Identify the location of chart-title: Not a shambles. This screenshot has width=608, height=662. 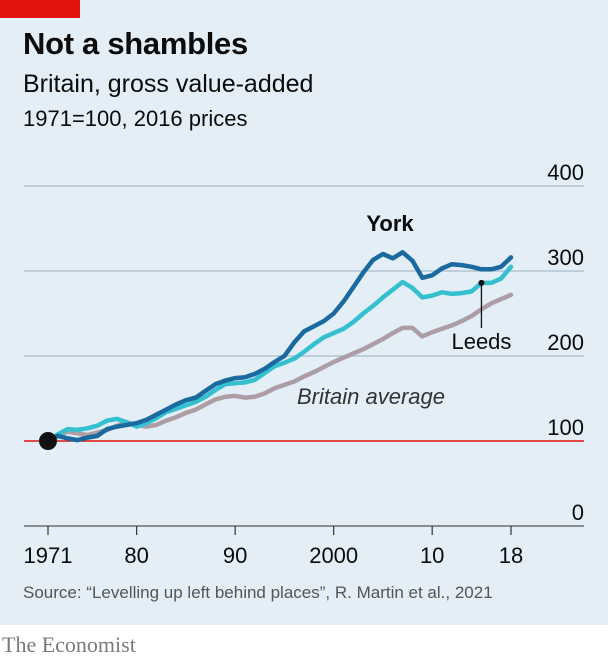
(135, 43).